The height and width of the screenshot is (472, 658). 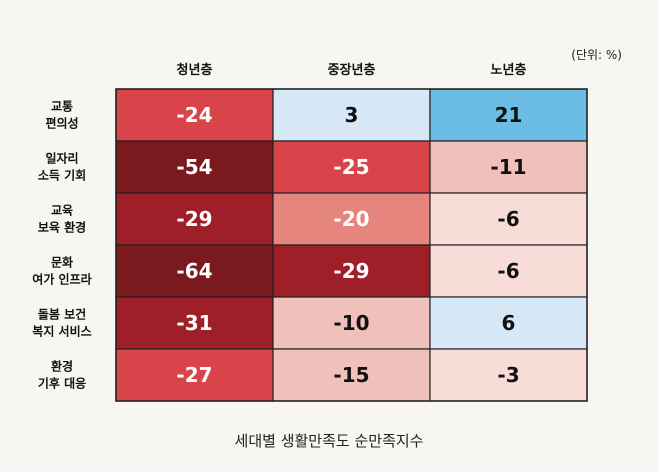 What do you see at coordinates (509, 115) in the screenshot?
I see `cell-value-label: 21` at bounding box center [509, 115].